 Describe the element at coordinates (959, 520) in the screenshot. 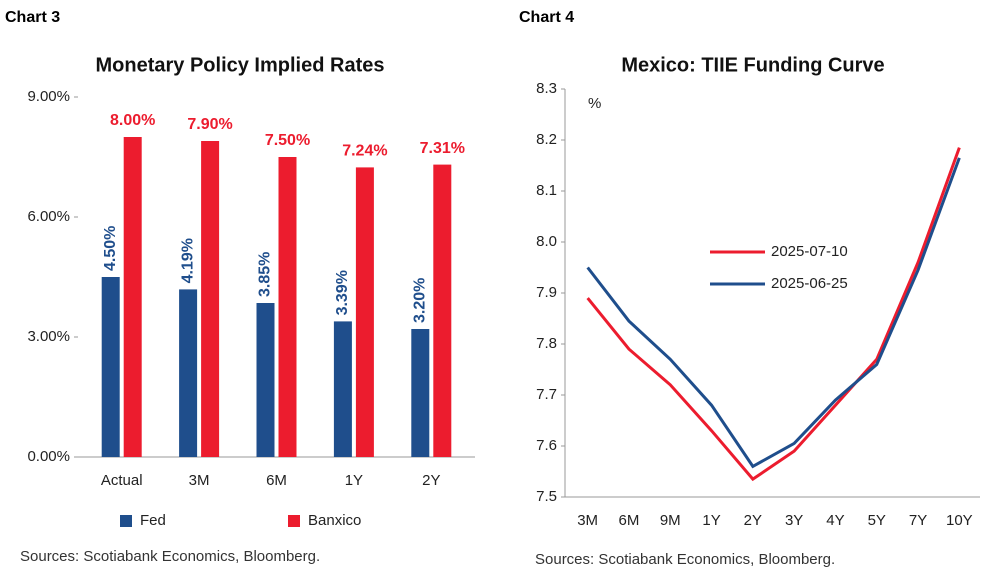

I see `x-tick-label: 10Y` at that location.